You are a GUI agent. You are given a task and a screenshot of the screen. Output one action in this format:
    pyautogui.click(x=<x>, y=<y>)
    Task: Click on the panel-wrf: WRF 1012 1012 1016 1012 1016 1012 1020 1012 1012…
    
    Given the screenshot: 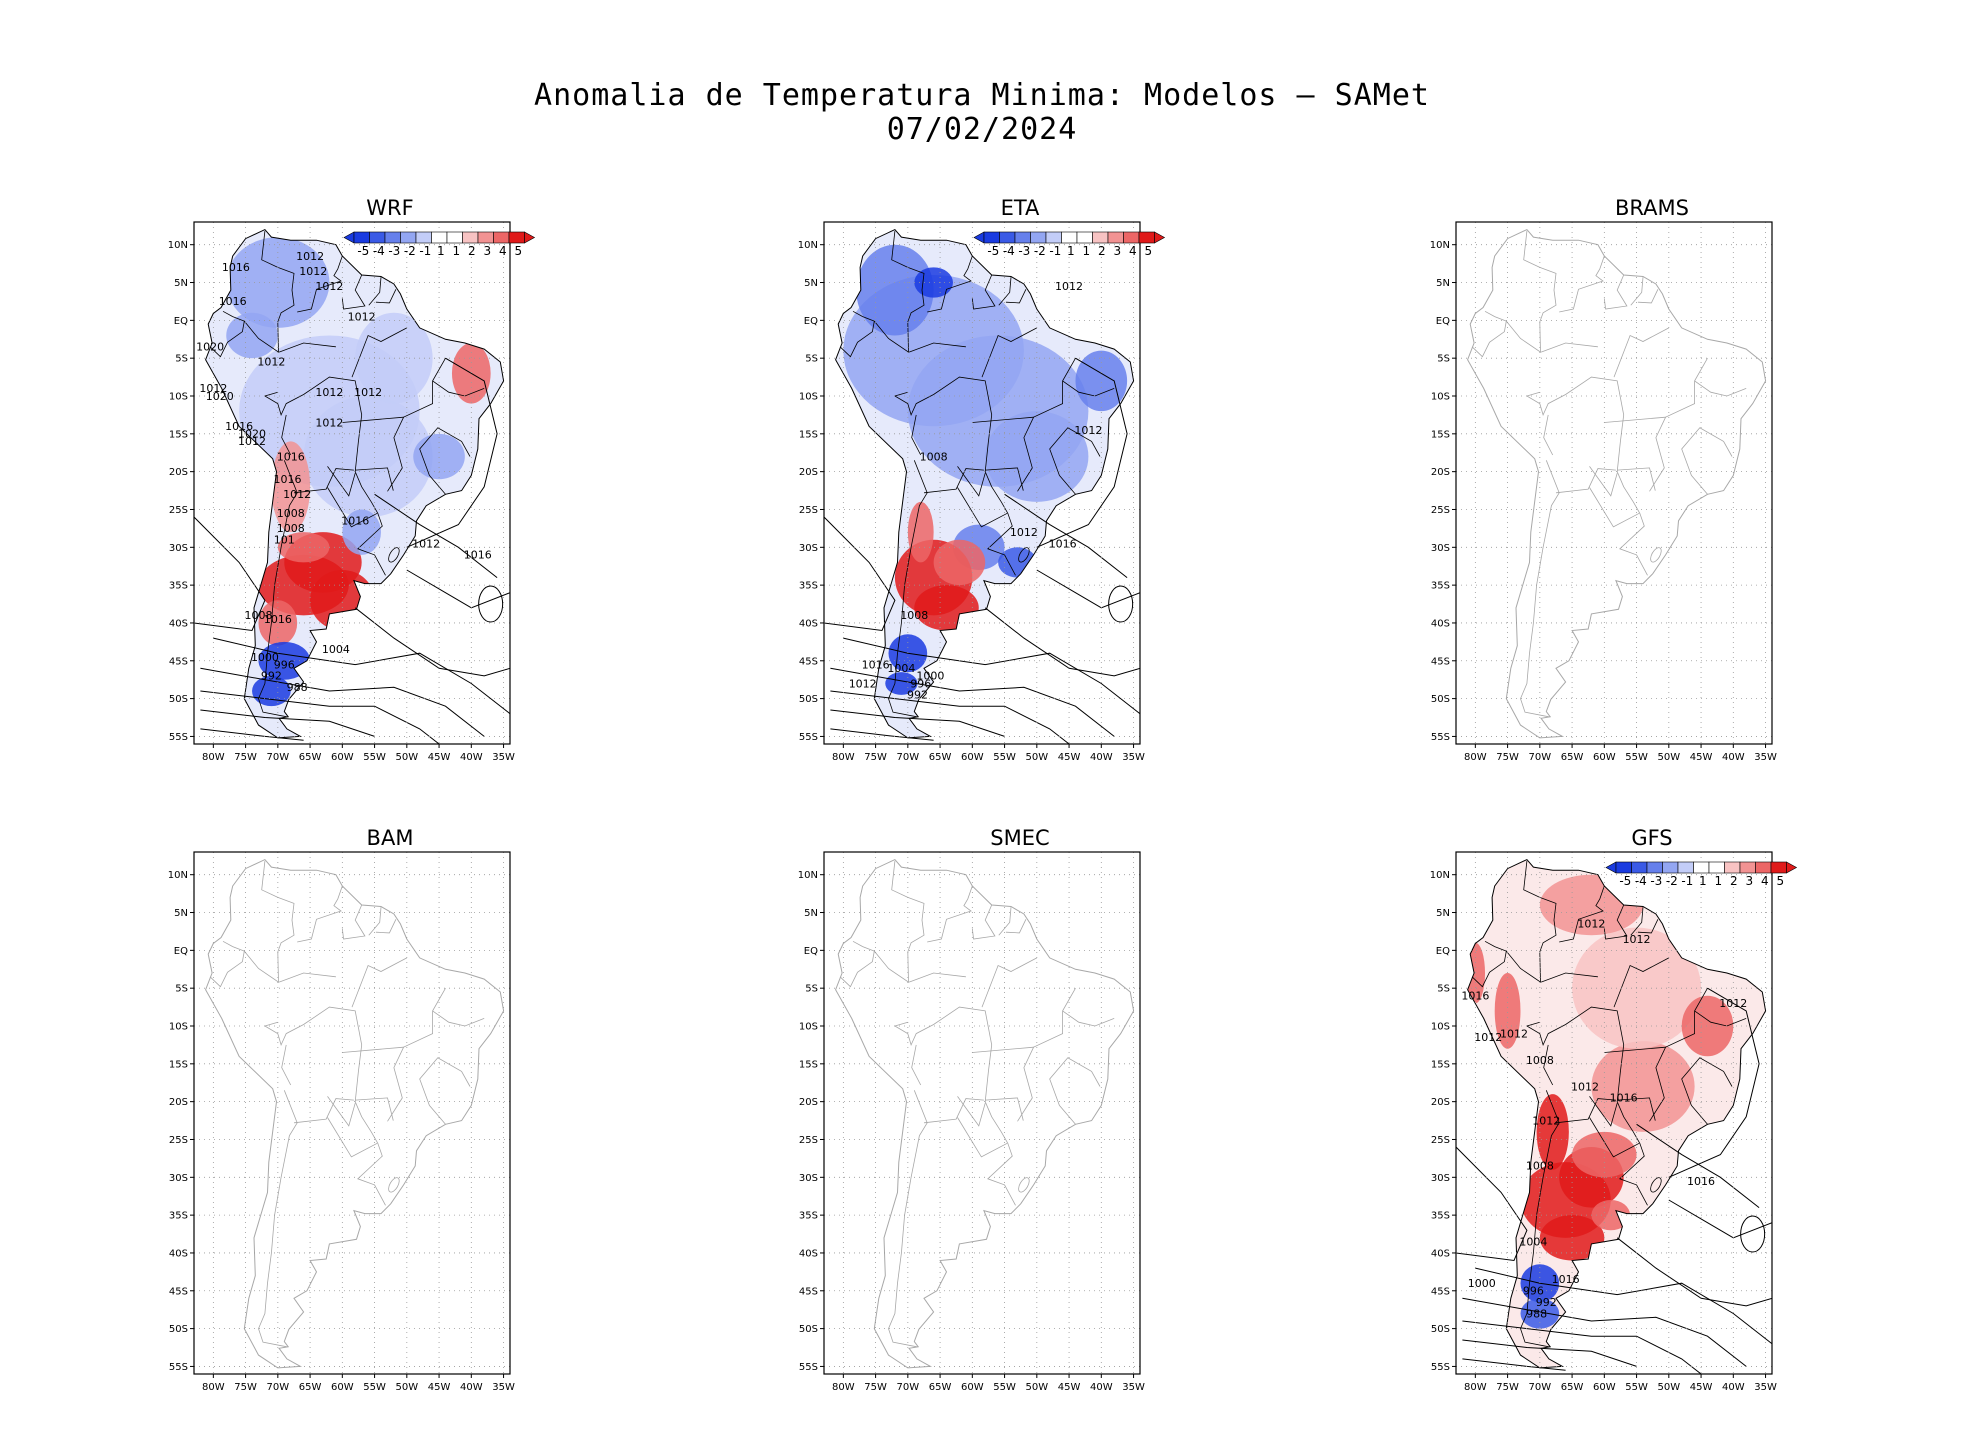 What is the action you would take?
    pyautogui.click(x=389, y=496)
    